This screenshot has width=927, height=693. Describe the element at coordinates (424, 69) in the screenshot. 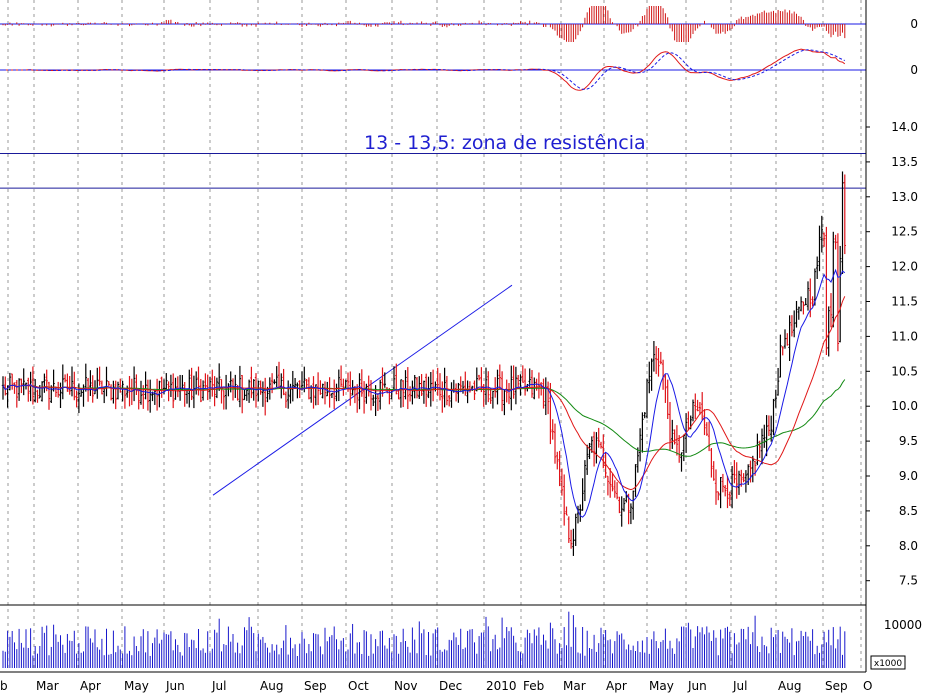

I see `oscillator-signal-line` at that location.